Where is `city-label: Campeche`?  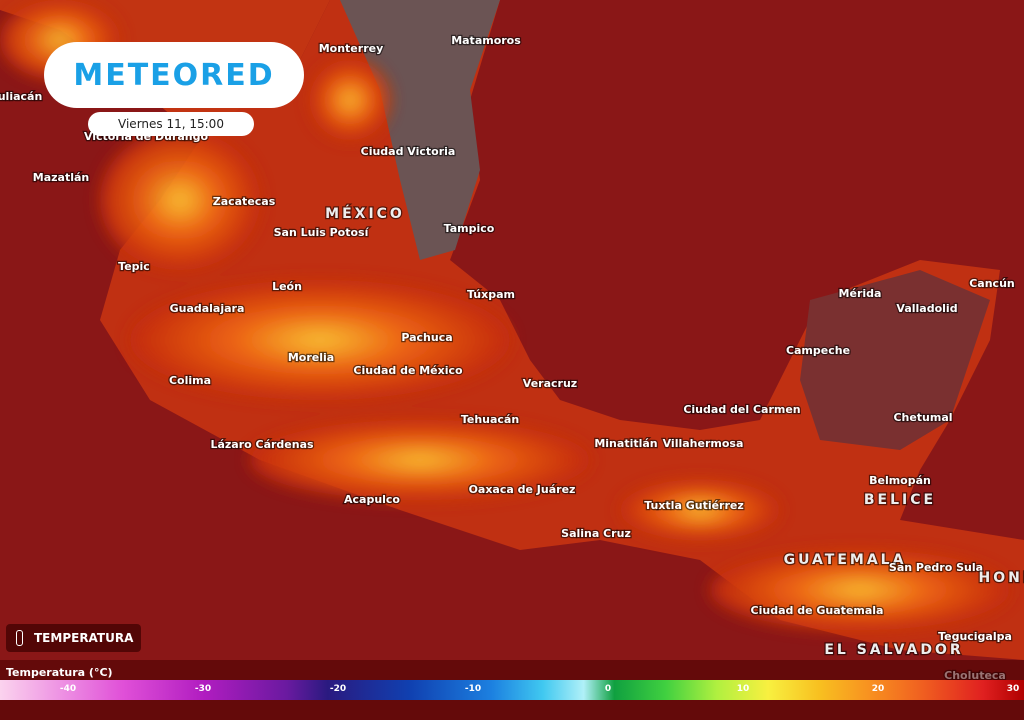 city-label: Campeche is located at coordinates (818, 350).